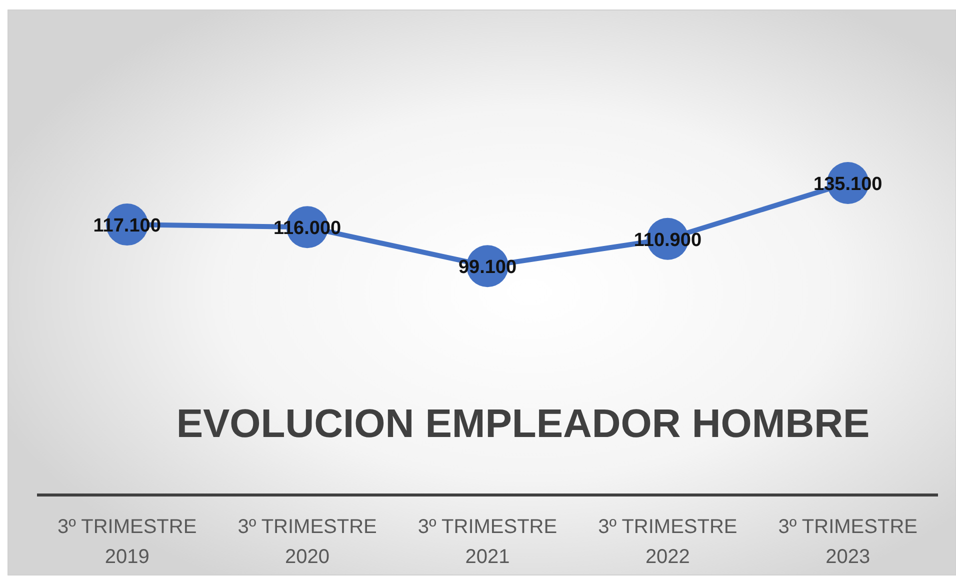 This screenshot has height=580, width=956. I want to click on x-tick-label: 3º TRIMESTRE 2023, so click(848, 542).